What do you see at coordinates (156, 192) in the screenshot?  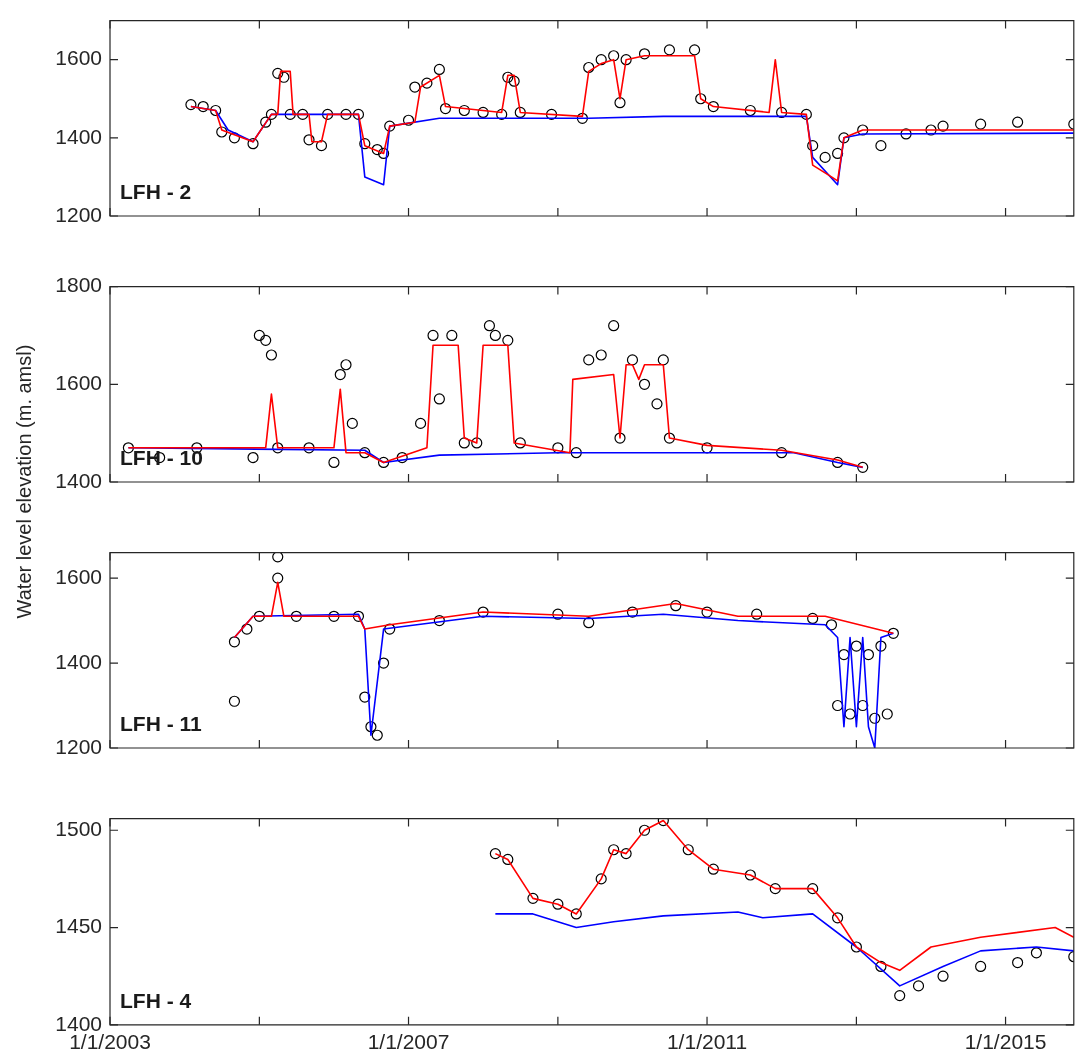 I see `annotation: LFH - 2` at bounding box center [156, 192].